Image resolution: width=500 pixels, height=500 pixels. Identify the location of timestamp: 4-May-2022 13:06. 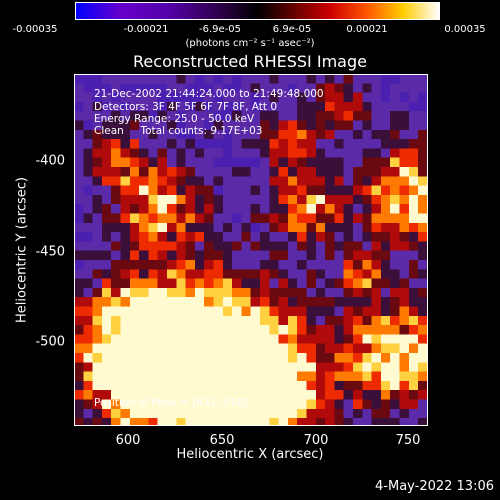
(434, 486).